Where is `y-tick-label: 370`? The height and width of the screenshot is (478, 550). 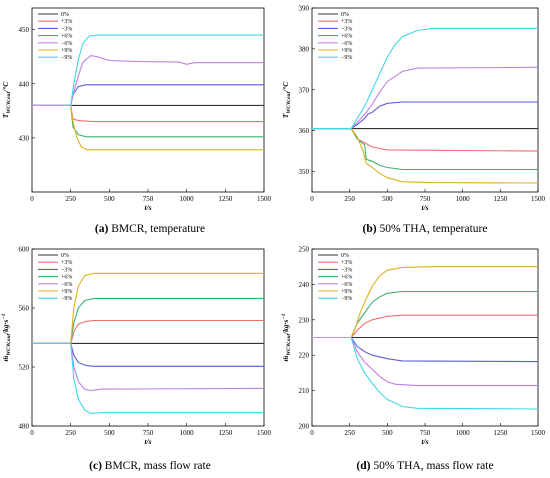 y-tick-label: 370 is located at coordinates (304, 90).